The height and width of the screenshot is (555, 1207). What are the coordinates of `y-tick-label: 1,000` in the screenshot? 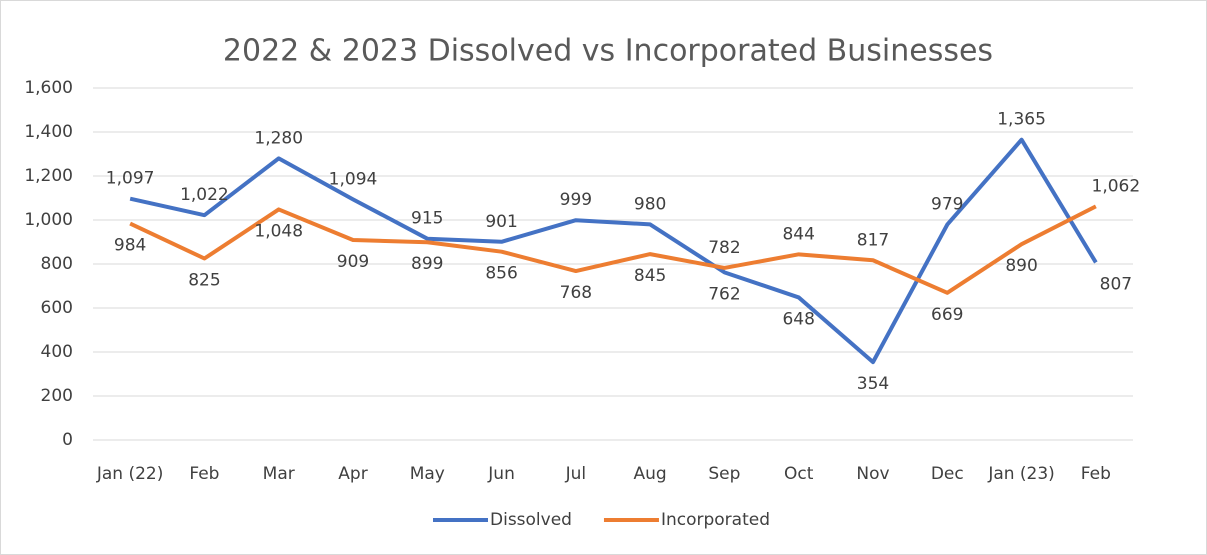 It's located at (48, 220).